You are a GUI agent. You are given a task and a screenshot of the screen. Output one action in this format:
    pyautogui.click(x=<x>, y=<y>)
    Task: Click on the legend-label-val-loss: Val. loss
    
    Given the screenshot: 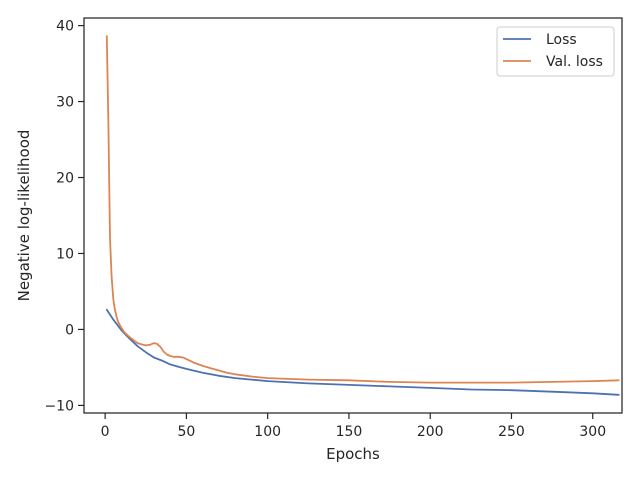 What is the action you would take?
    pyautogui.click(x=574, y=62)
    